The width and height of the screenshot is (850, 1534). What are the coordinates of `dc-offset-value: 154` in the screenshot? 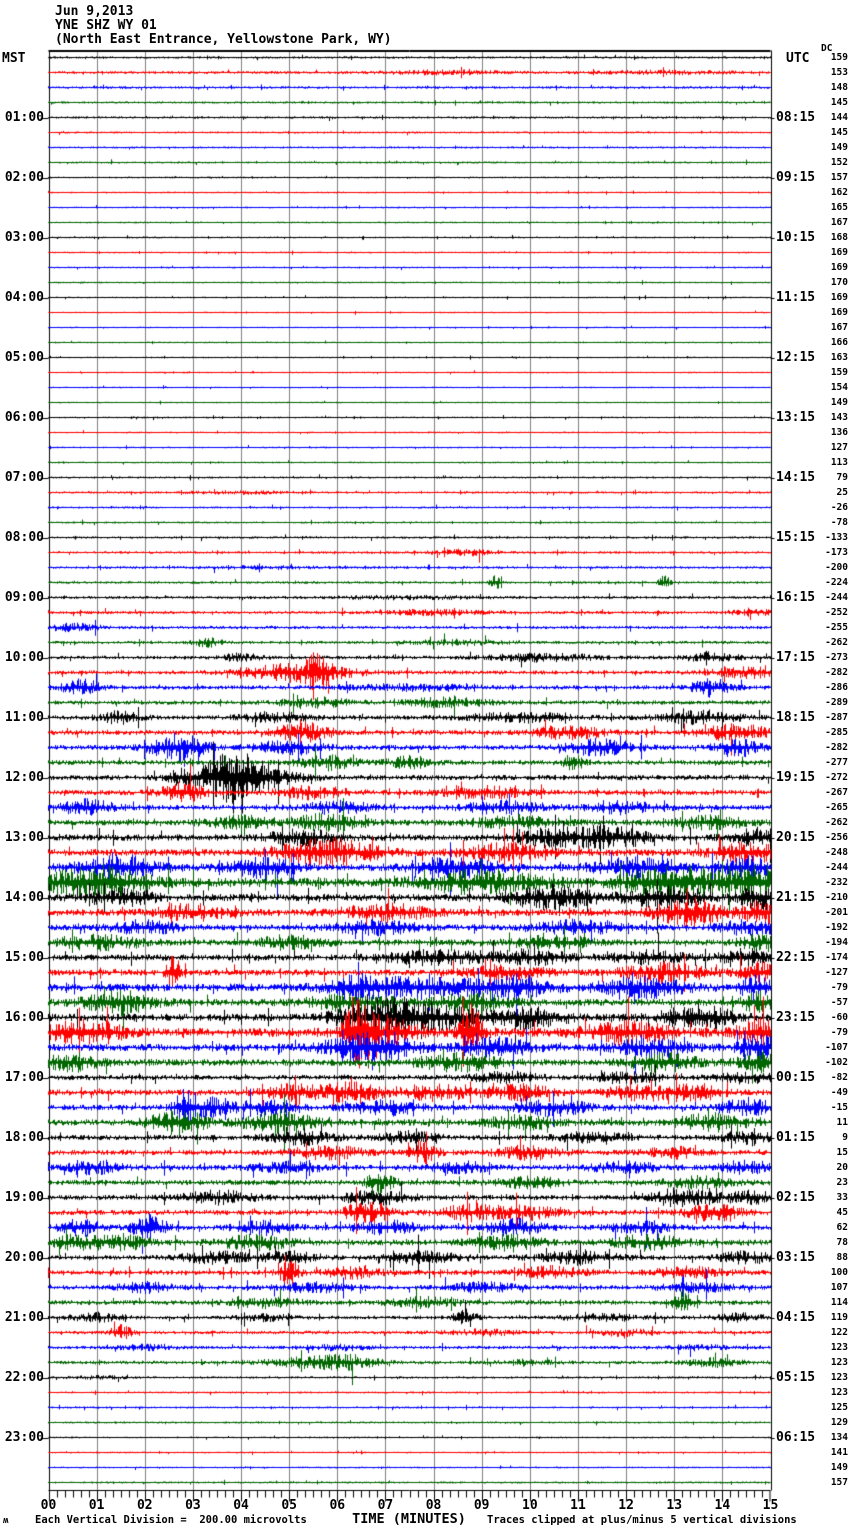 It's located at (839, 387).